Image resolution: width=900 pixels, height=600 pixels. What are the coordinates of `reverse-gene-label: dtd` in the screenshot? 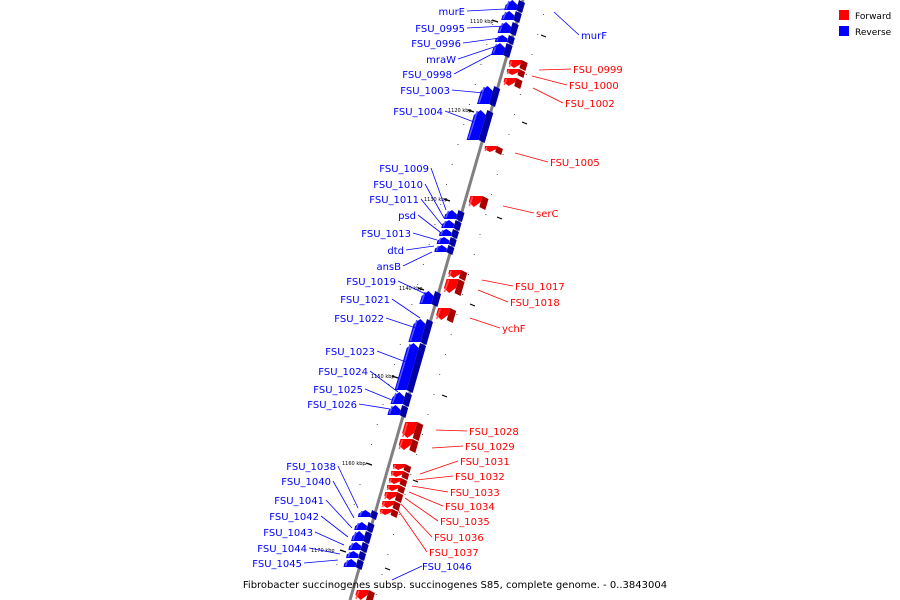 It's located at (395, 251).